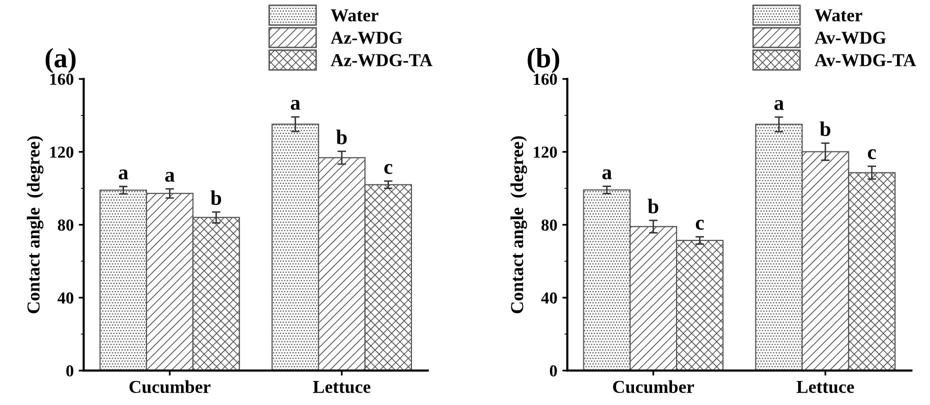 The image size is (930, 405). What do you see at coordinates (865, 60) in the screenshot?
I see `legend-label: Av-WDG-TA` at bounding box center [865, 60].